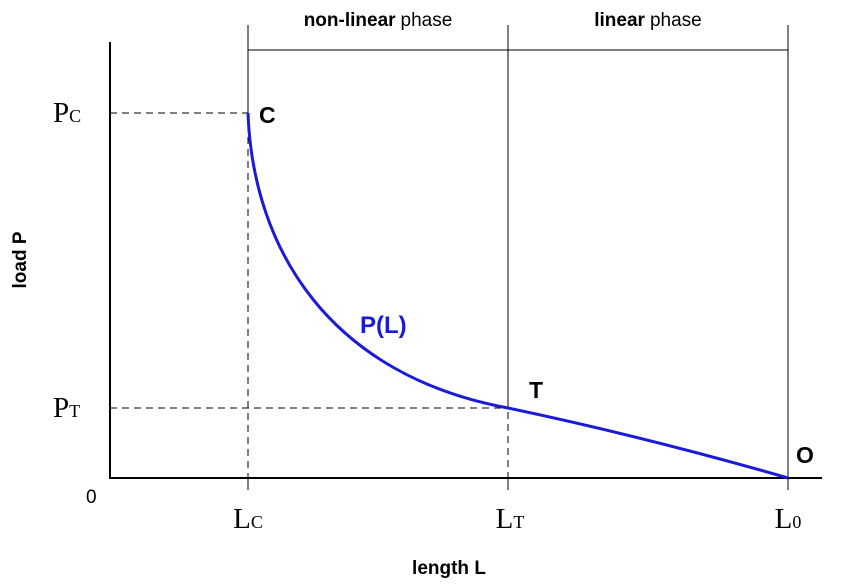 This screenshot has height=585, width=841. I want to click on point-label: C, so click(267, 115).